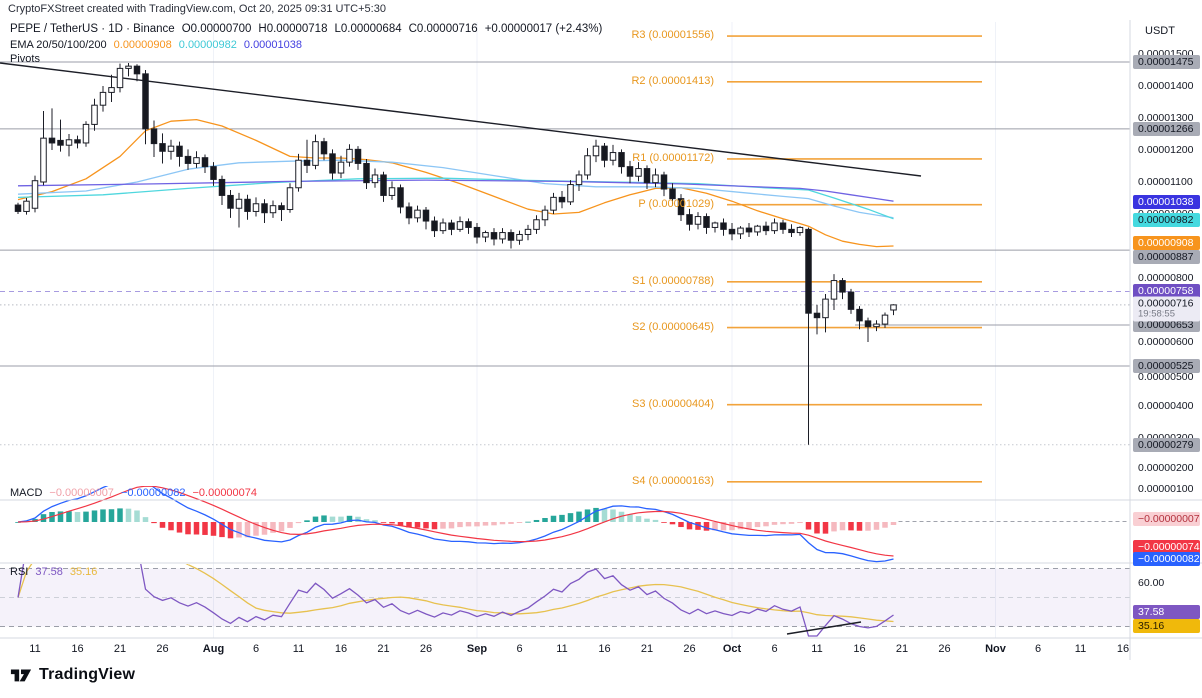 This screenshot has width=1202, height=698. What do you see at coordinates (92, 29) in the screenshot?
I see `symbol-title: PEPE / TetherUS · 1D · Binance` at bounding box center [92, 29].